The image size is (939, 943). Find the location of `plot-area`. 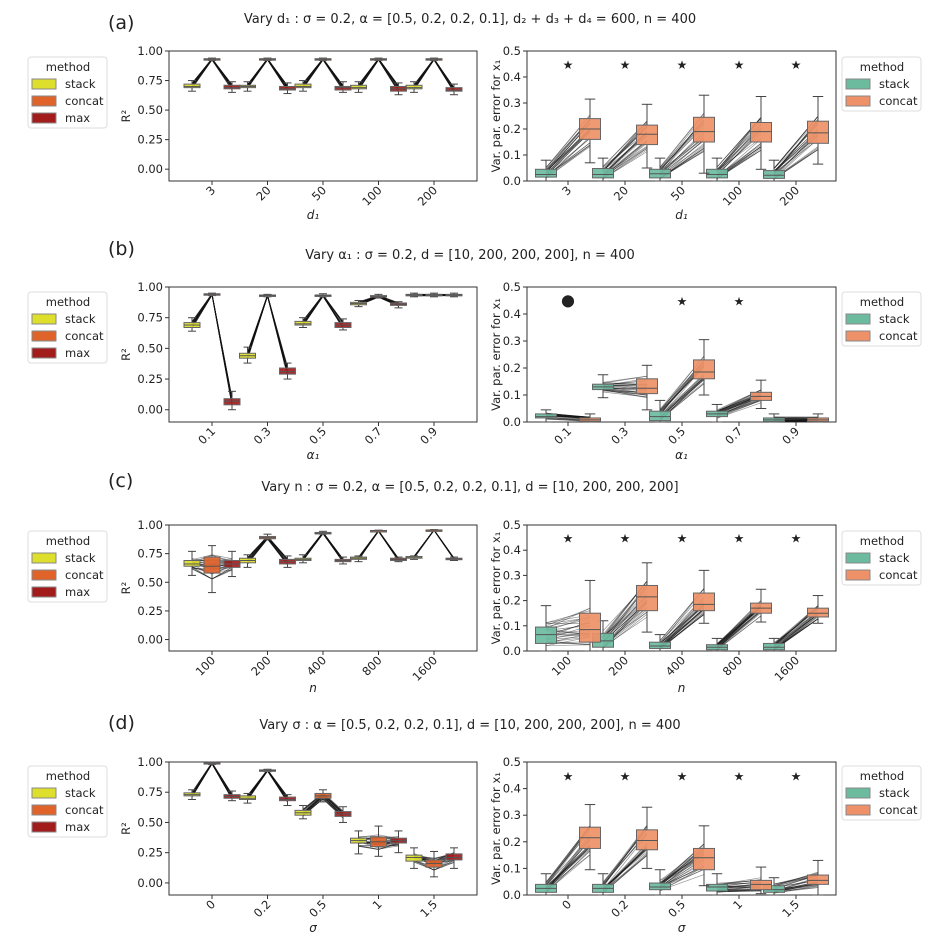

plot-area is located at coordinates (681, 116).